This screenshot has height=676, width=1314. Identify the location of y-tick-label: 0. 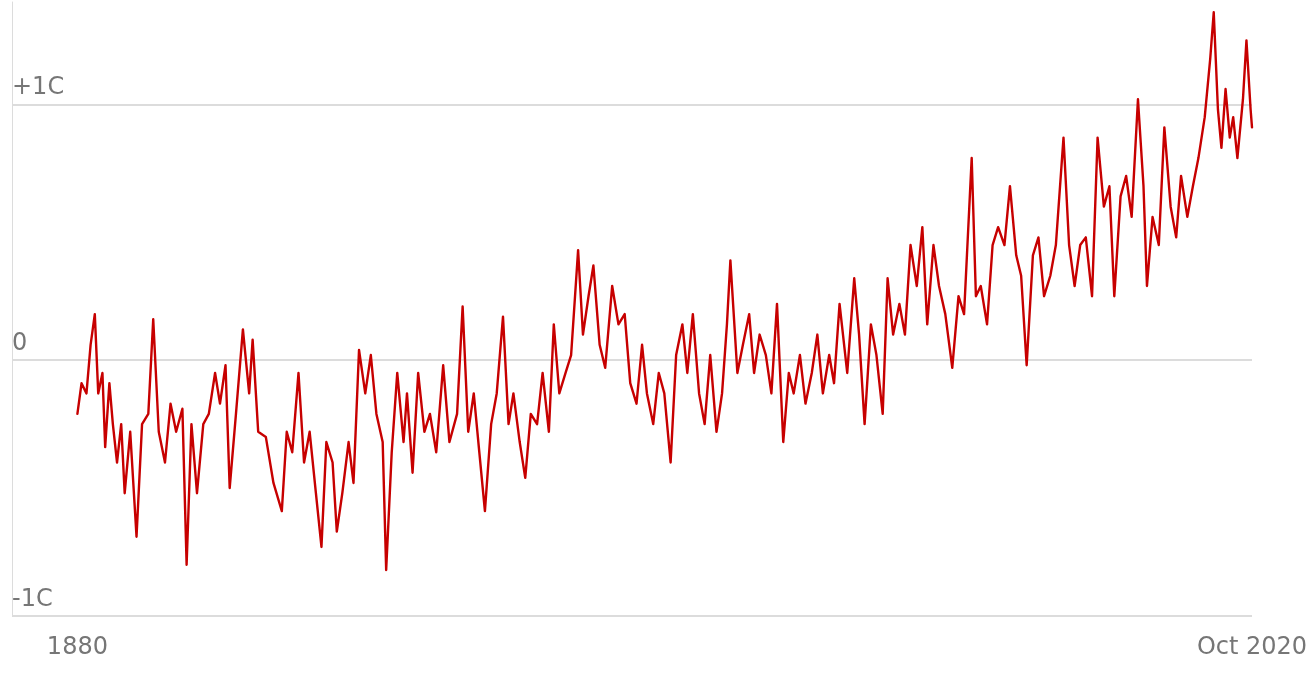
(20, 342).